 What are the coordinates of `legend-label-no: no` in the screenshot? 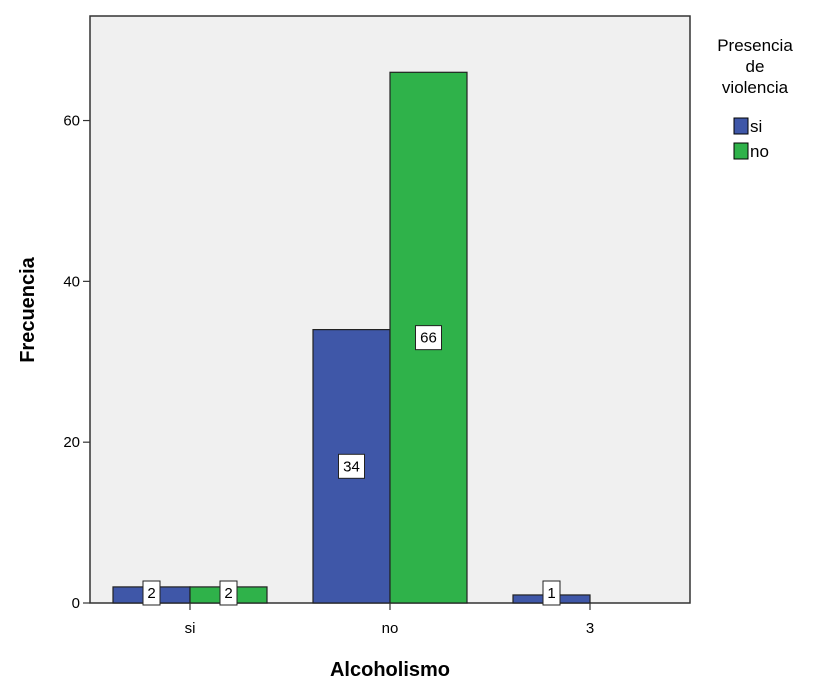 It's located at (759, 151).